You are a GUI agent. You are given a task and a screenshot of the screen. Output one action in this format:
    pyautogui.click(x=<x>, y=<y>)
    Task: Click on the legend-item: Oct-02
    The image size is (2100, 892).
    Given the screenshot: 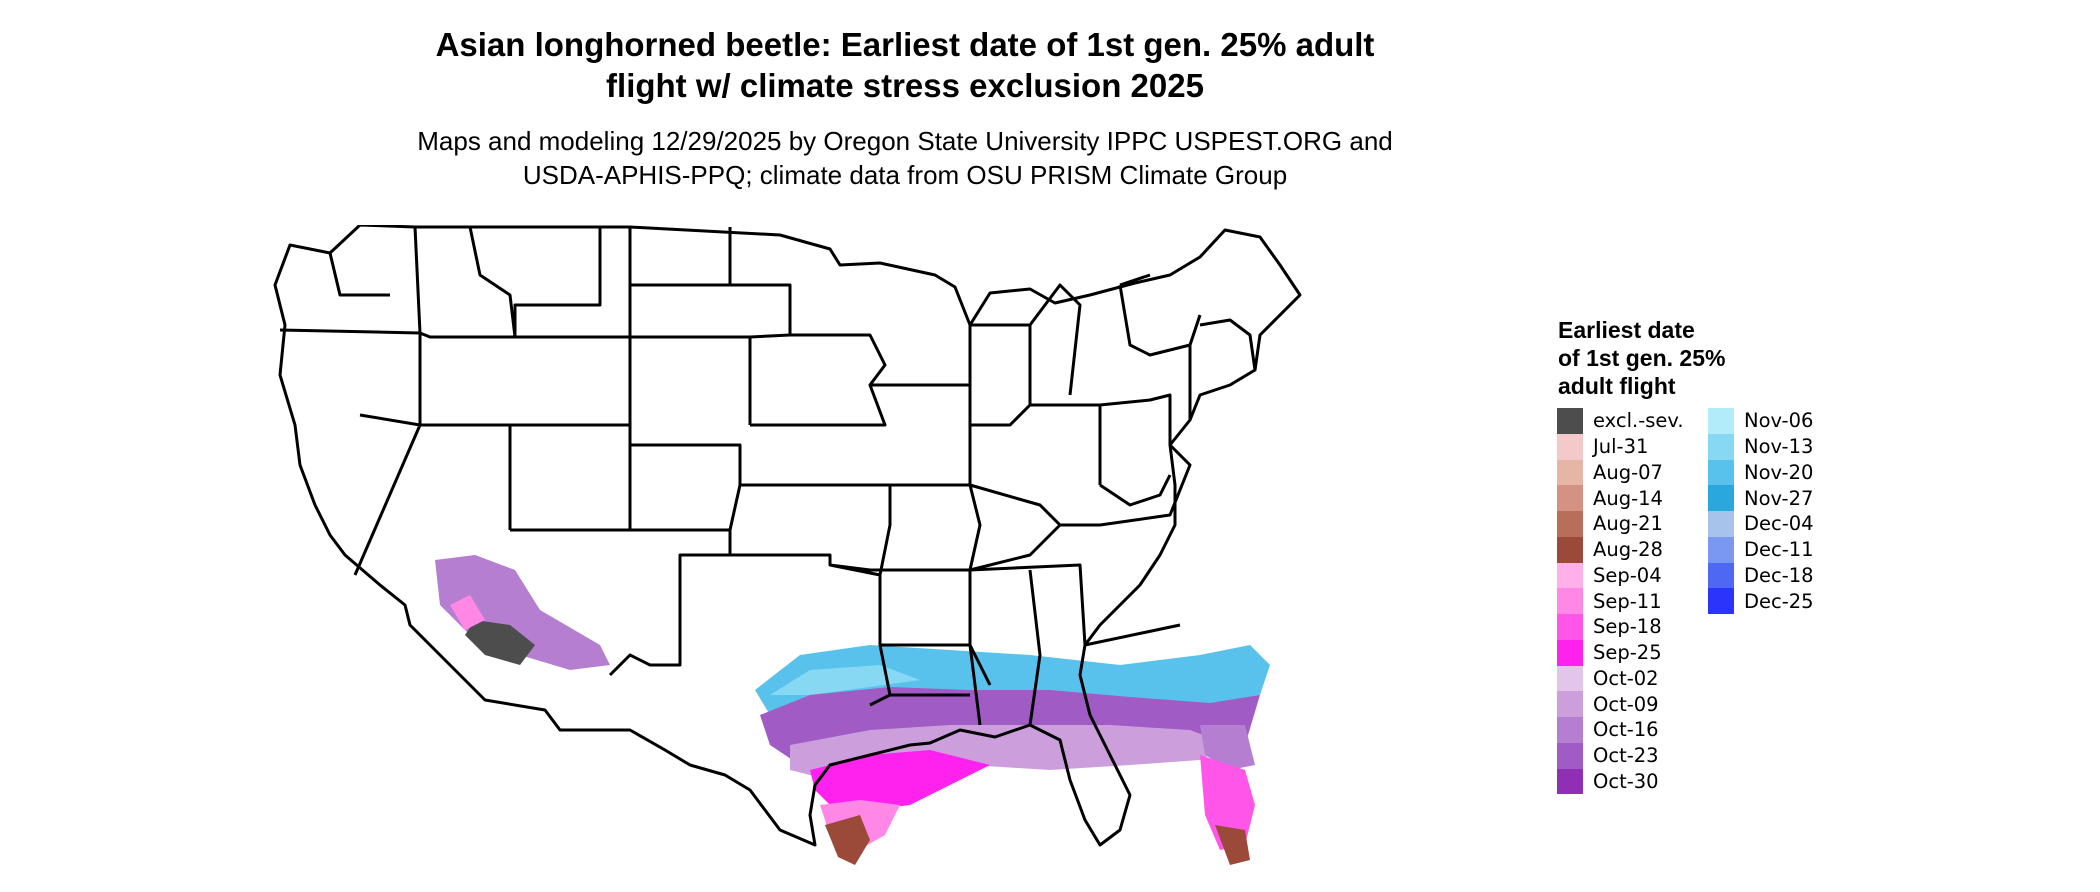 What is the action you would take?
    pyautogui.click(x=1620, y=678)
    